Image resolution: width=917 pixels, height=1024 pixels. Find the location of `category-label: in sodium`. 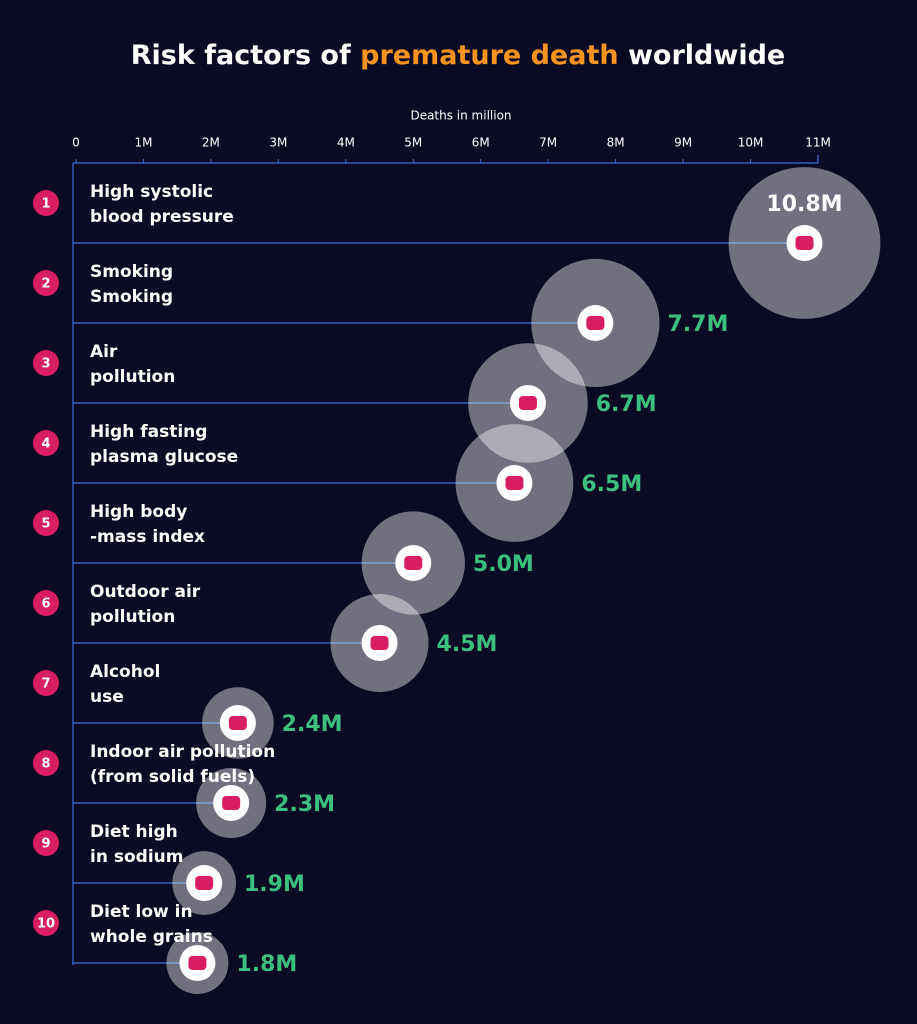

category-label: in sodium is located at coordinates (136, 857).